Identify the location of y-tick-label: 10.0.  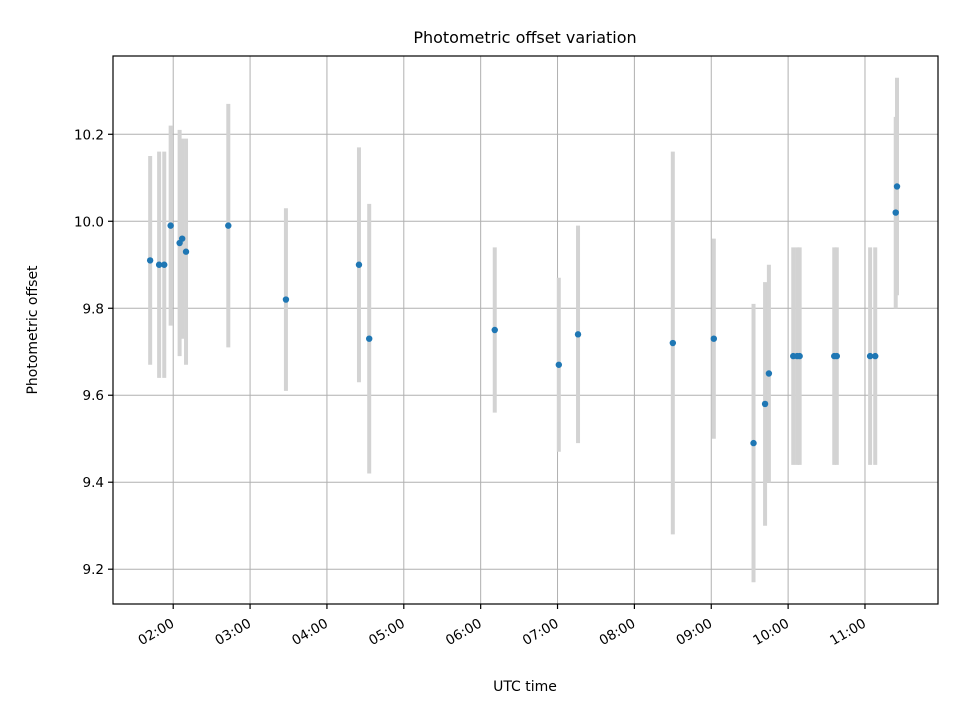
(89, 222).